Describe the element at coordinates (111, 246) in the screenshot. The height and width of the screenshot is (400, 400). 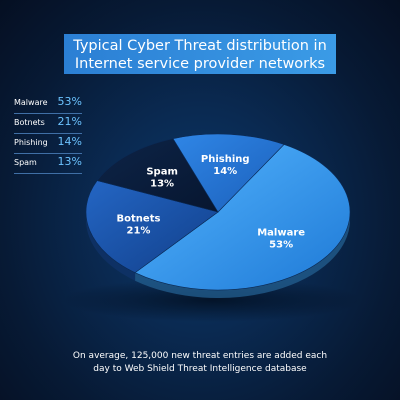
I see `pie-side-botnets` at that location.